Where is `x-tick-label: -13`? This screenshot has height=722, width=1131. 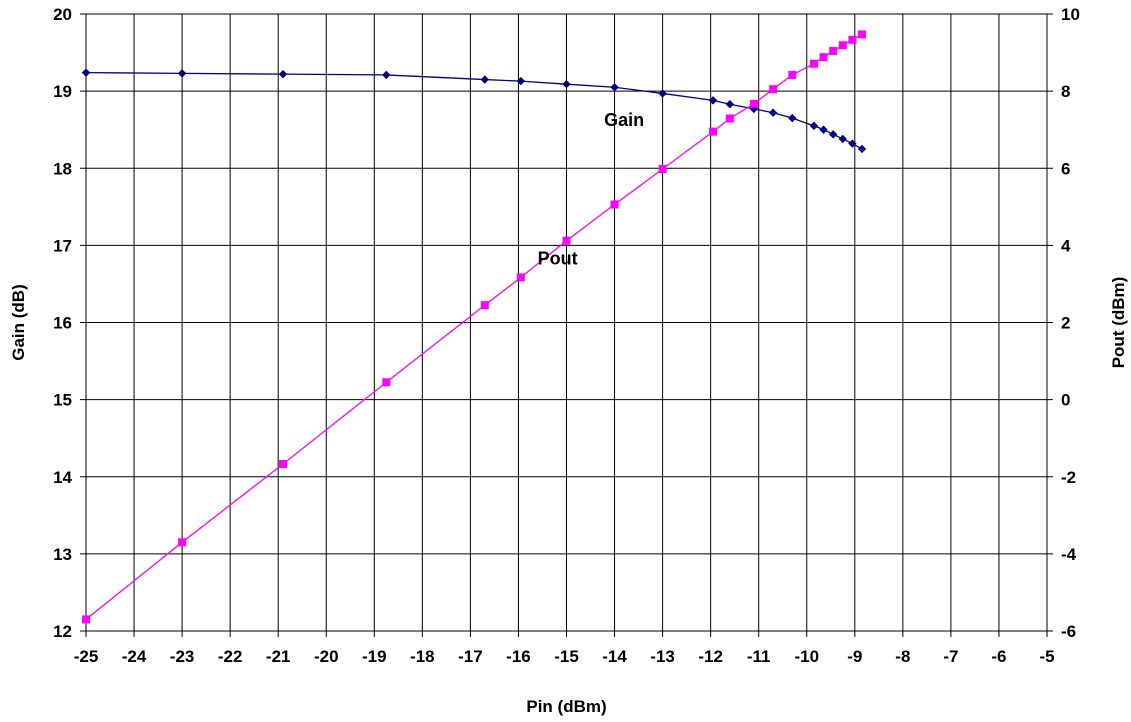 x-tick-label: -13 is located at coordinates (662, 656).